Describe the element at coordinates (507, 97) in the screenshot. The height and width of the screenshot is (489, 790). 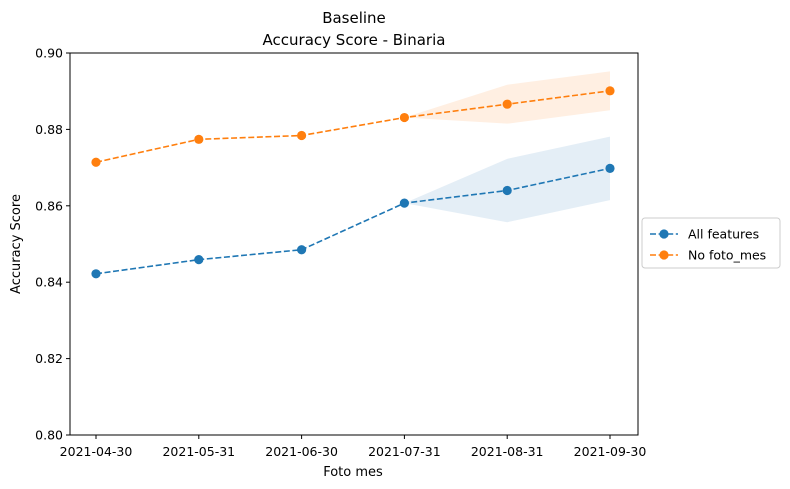
I see `series-1-band` at that location.